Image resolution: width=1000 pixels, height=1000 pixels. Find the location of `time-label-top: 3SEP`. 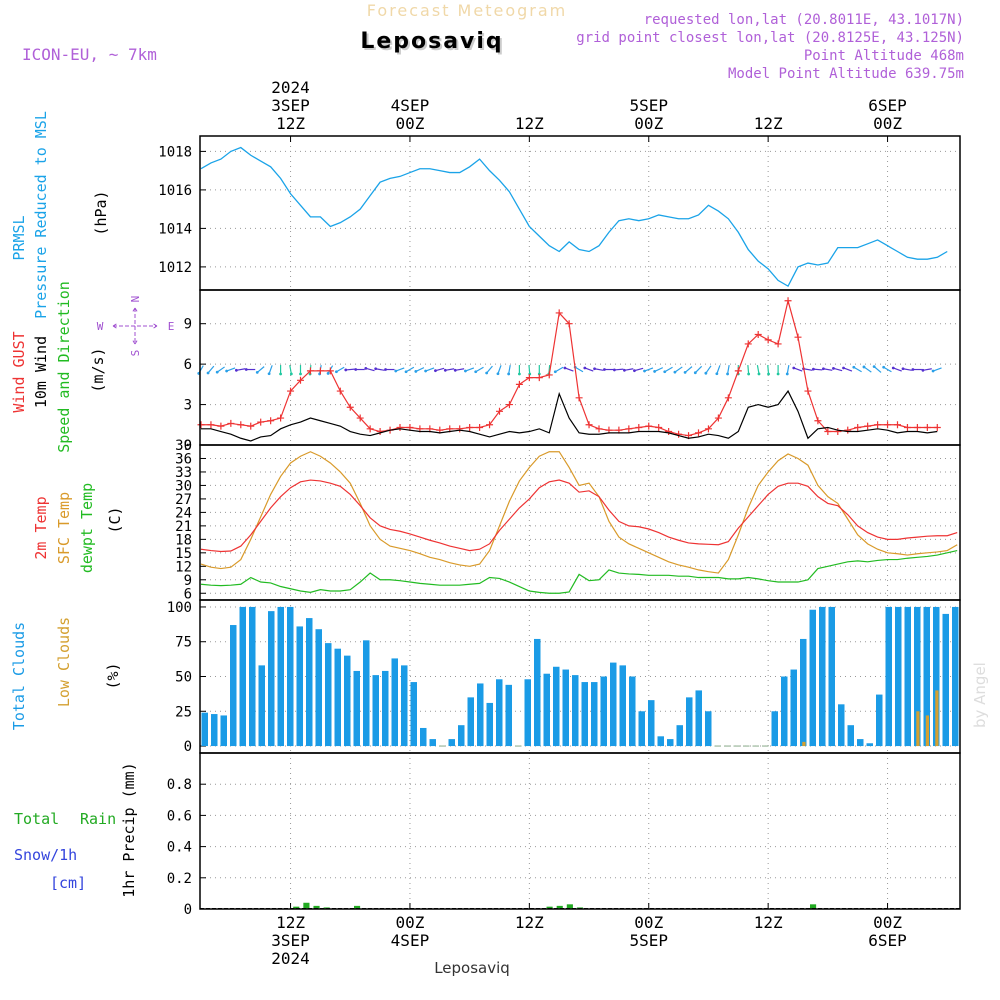

time-label-top: 3SEP is located at coordinates (290, 105).